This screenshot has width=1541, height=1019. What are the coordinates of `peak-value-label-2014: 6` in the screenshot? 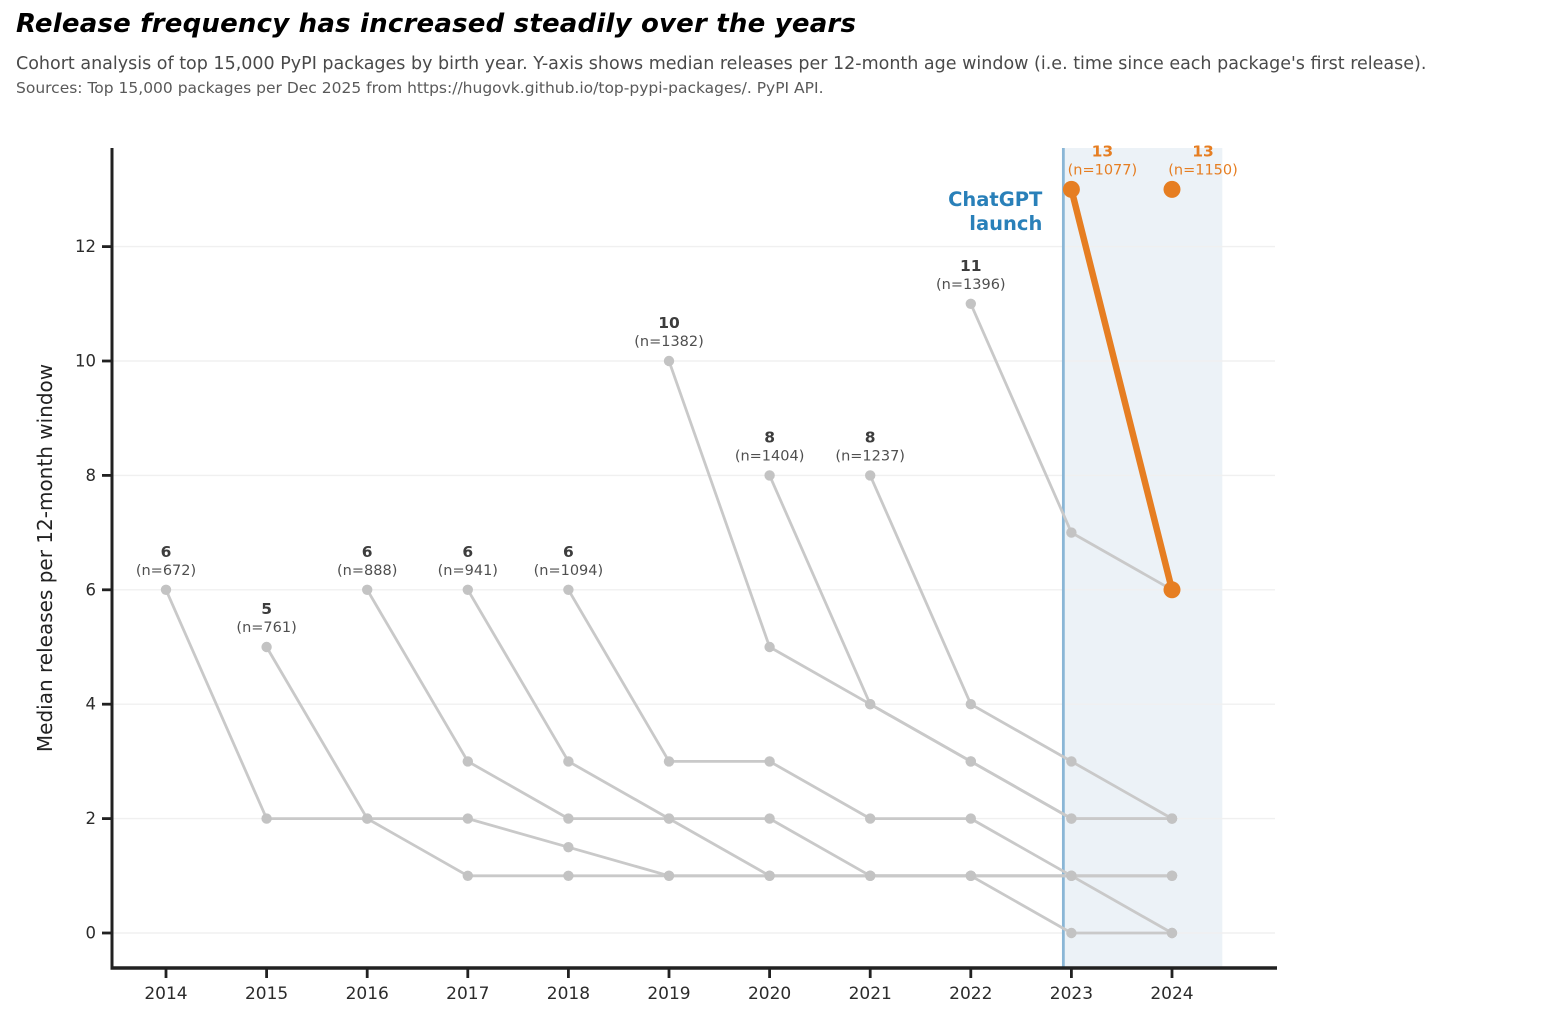 It's located at (166, 552).